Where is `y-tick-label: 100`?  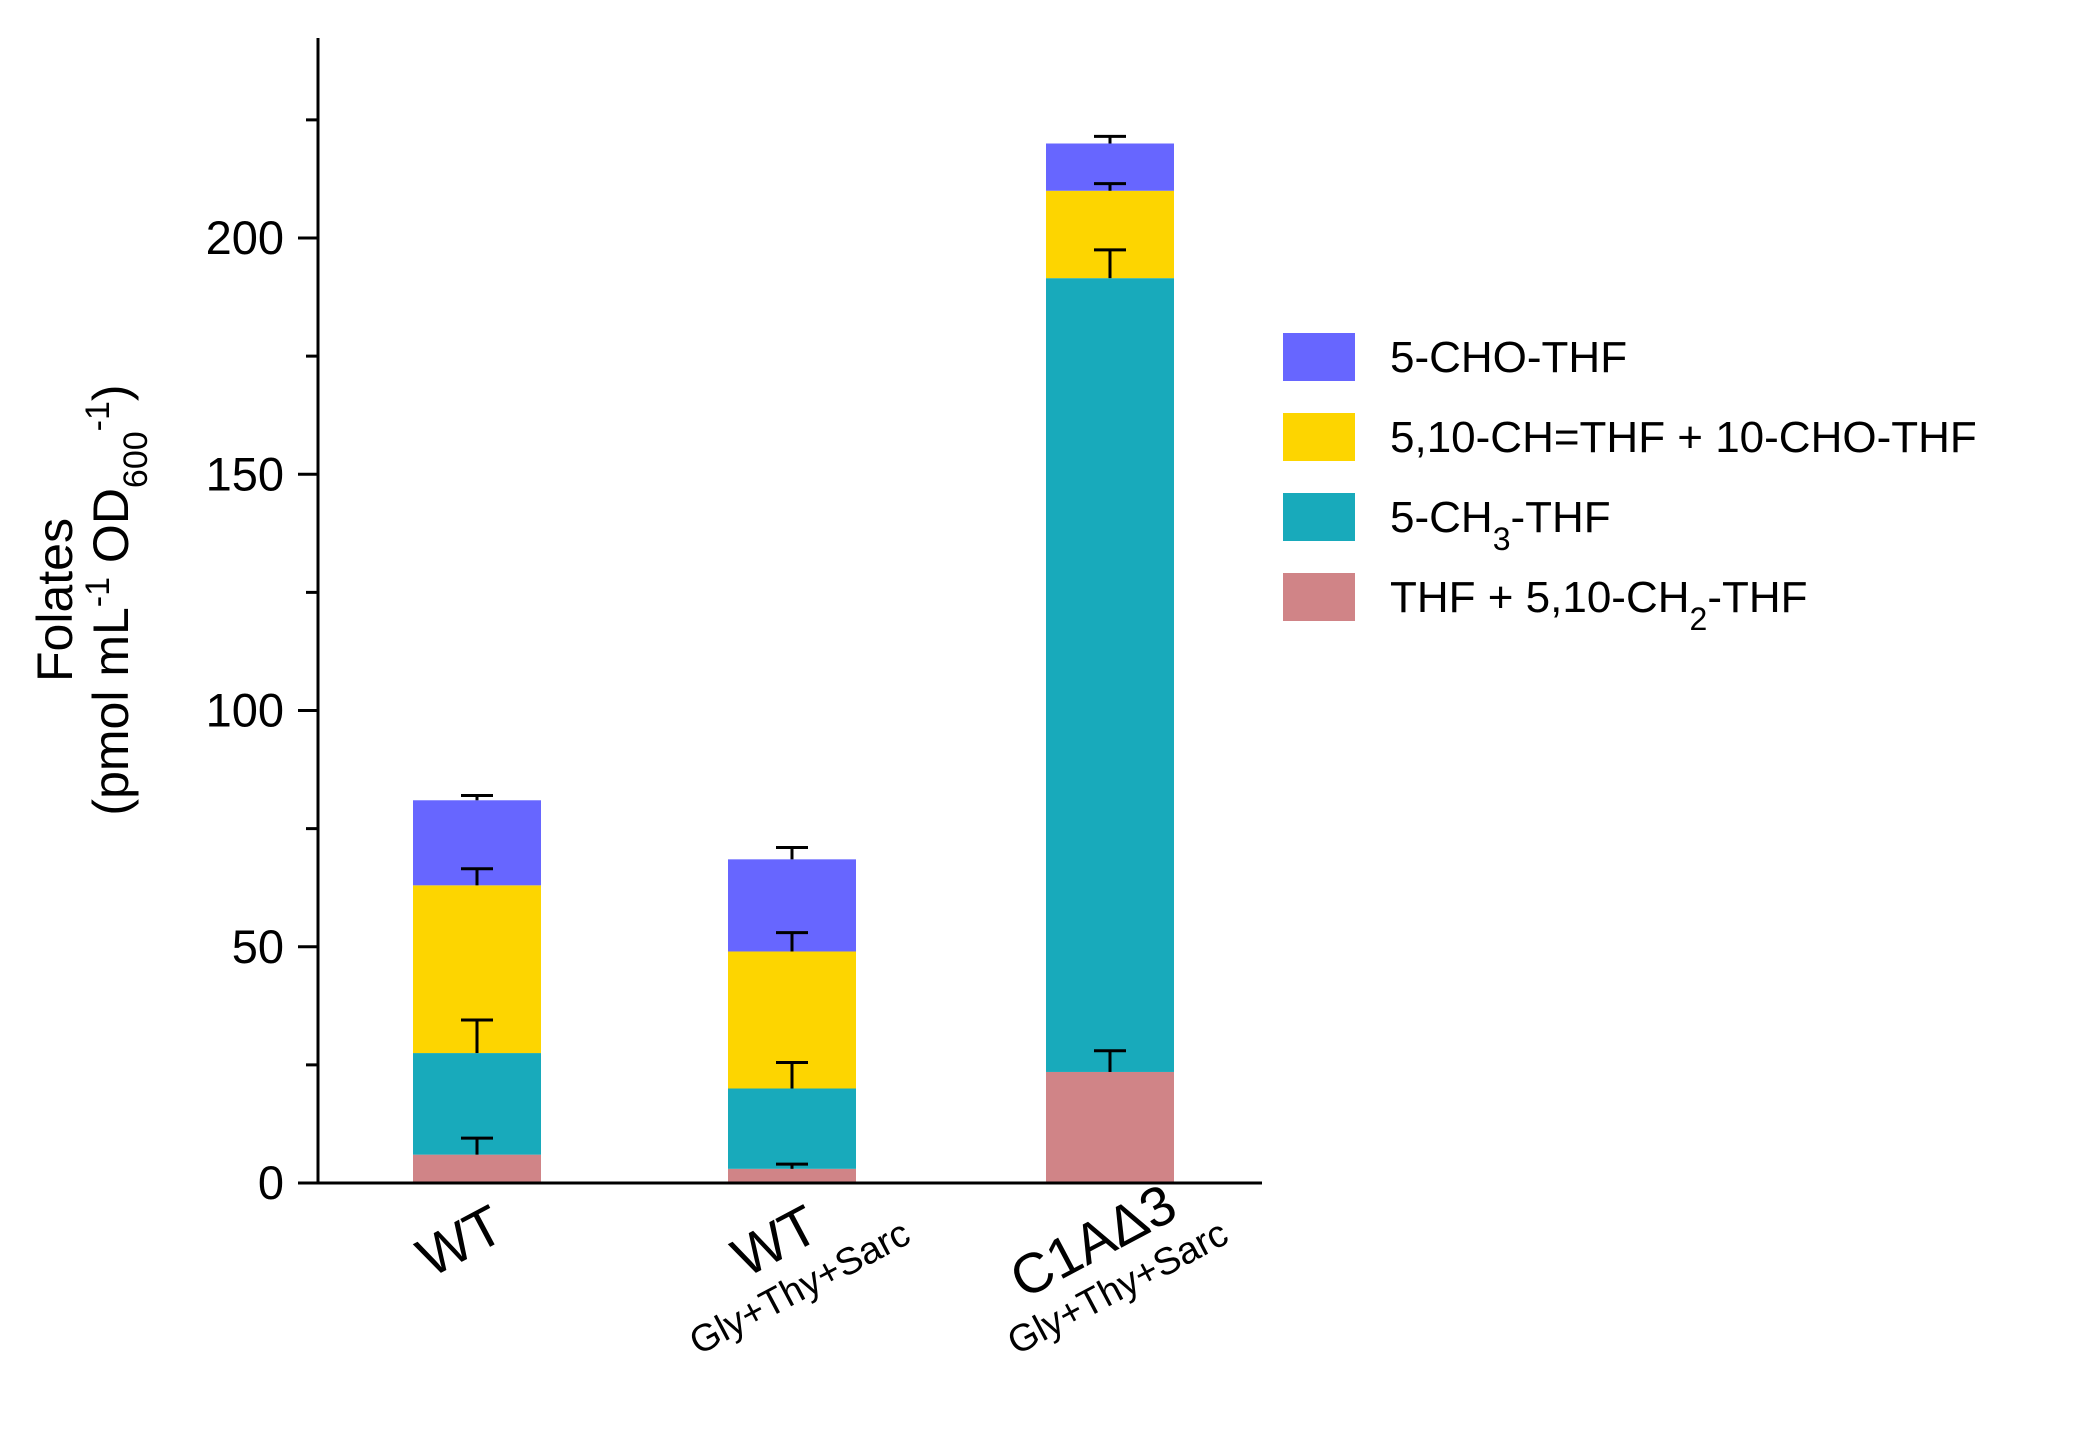 y-tick-label: 100 is located at coordinates (245, 710).